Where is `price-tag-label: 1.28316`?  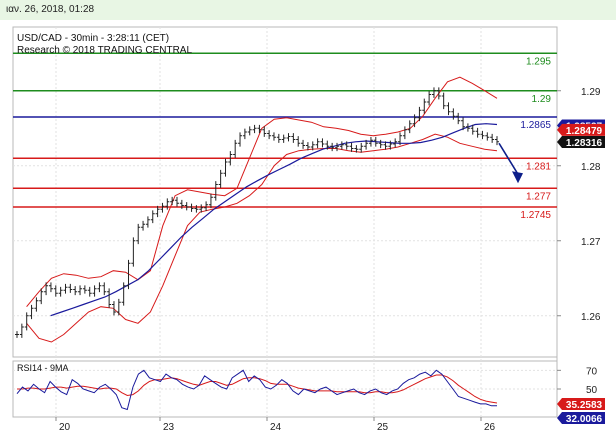 price-tag-label: 1.28316 is located at coordinates (584, 143).